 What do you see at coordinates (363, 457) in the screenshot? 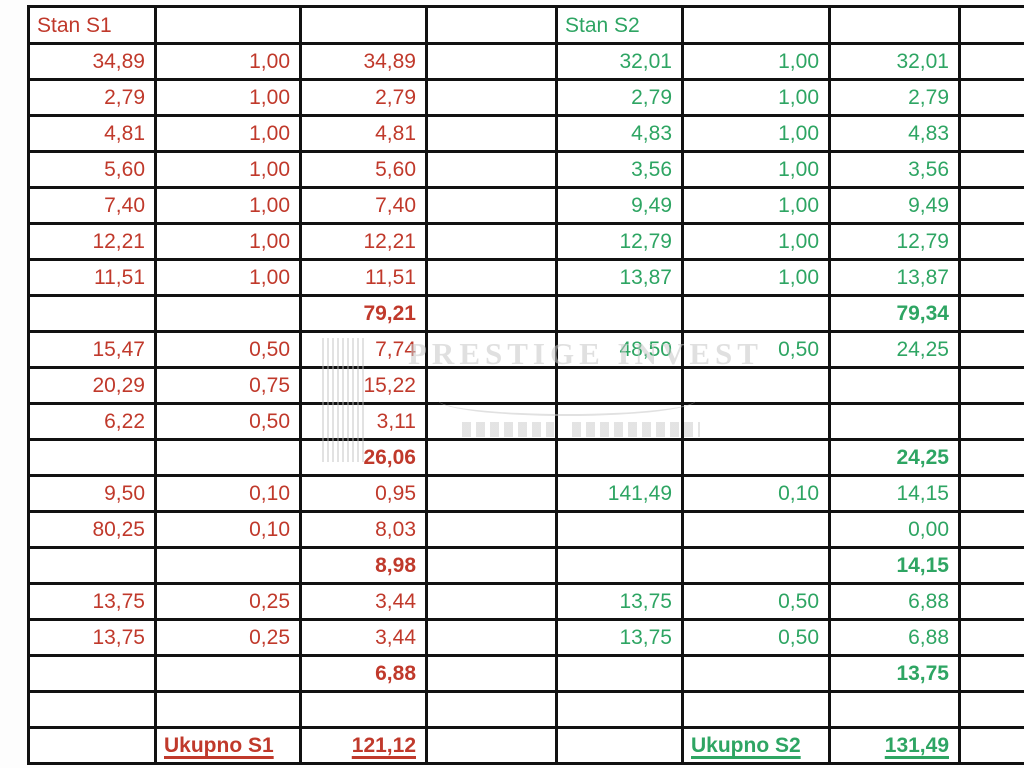
I see `subtotal-value: 26,06` at bounding box center [363, 457].